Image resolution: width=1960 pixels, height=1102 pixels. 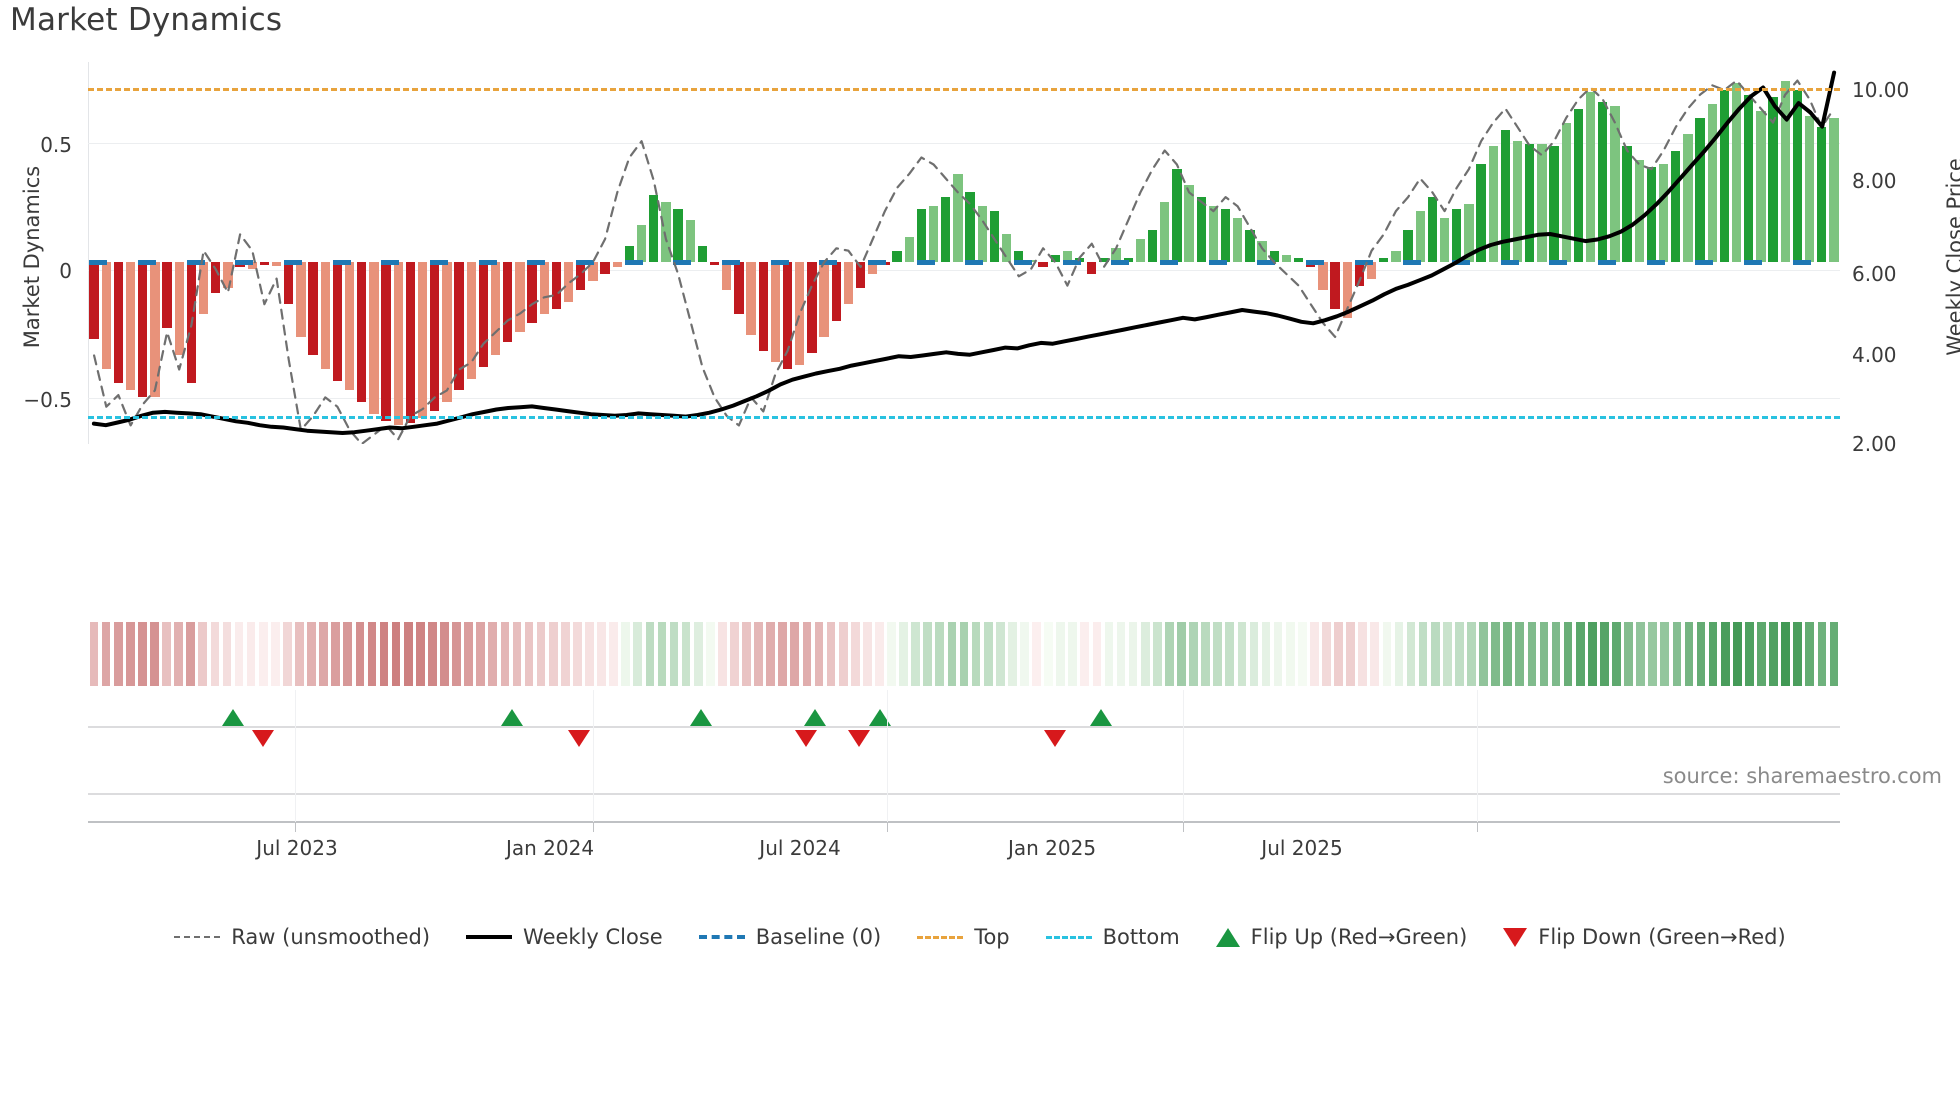 I want to click on page-title: Market Dynamics, so click(x=146, y=20).